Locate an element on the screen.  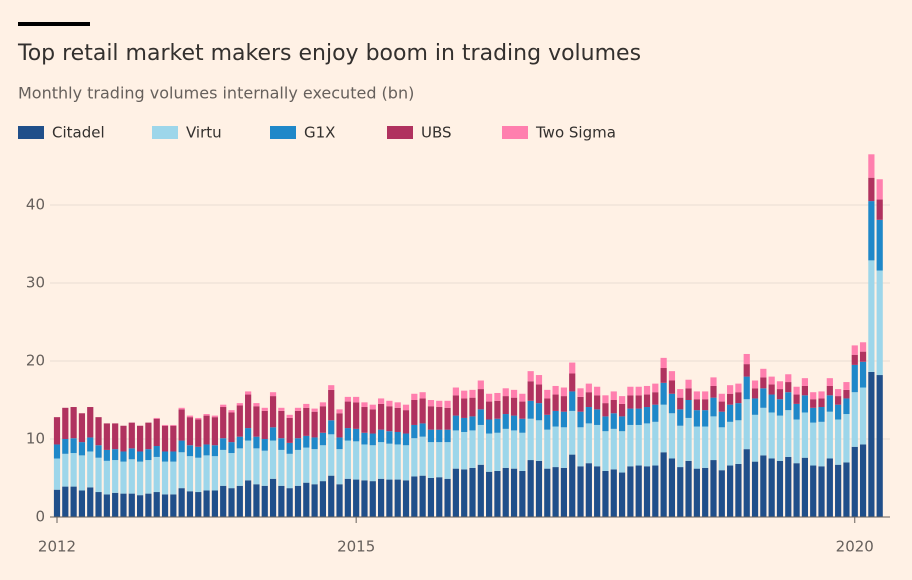
legend-swatch is located at coordinates (400, 132).